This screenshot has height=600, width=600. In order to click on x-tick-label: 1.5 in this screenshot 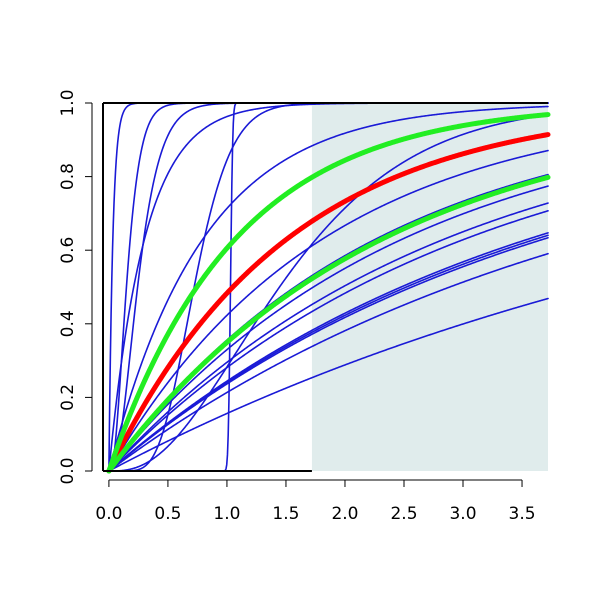, I will do `click(285, 514)`.